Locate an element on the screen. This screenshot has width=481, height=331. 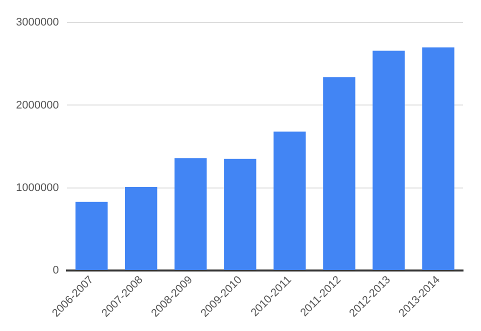
y-tick-label: 0 is located at coordinates (55, 270).